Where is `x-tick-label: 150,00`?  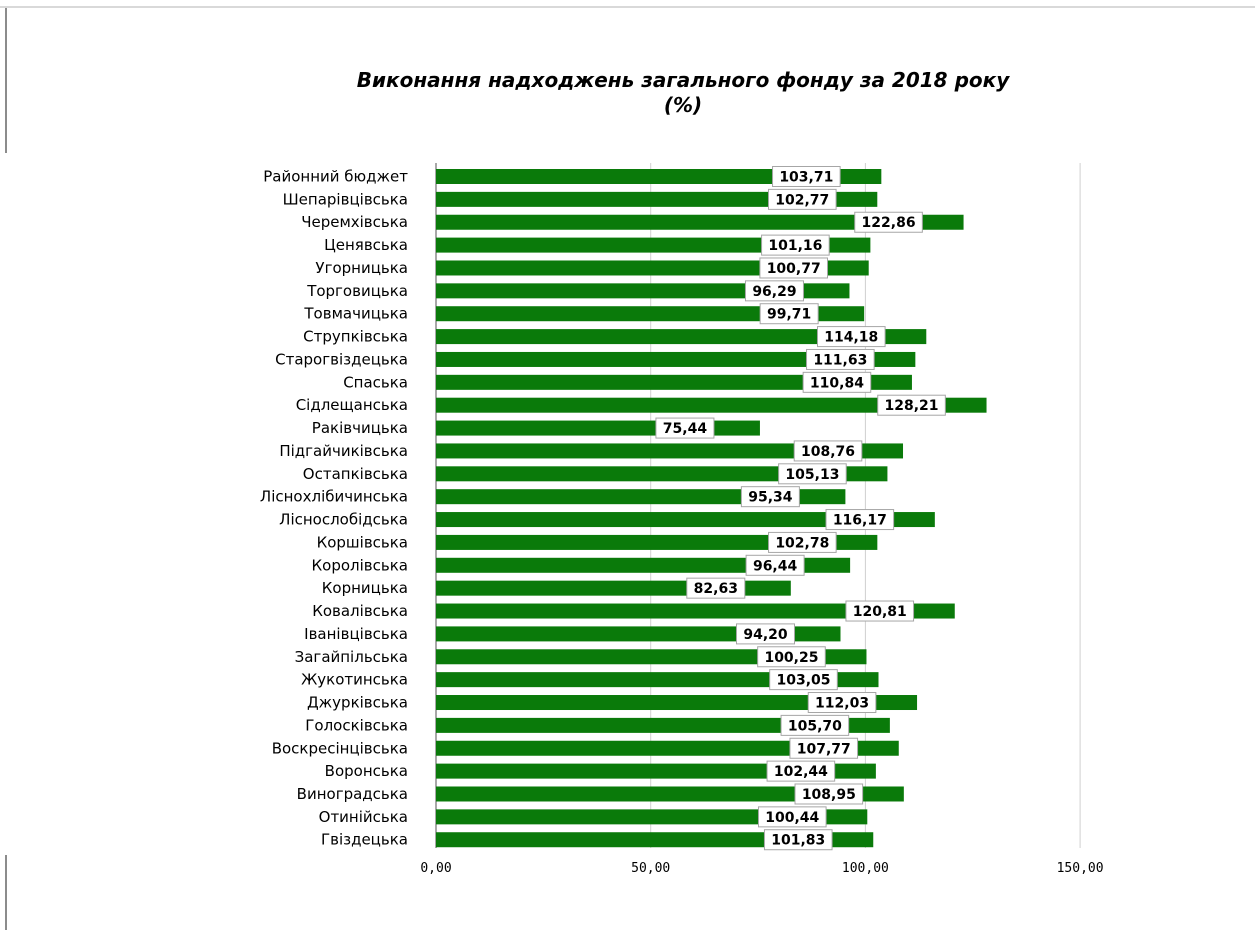
x-tick-label: 150,00 is located at coordinates (1080, 868).